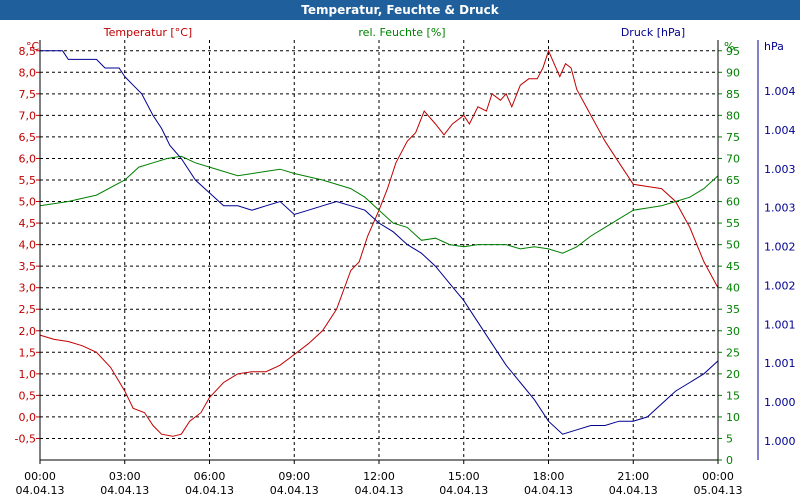 The image size is (800, 500). What do you see at coordinates (28, 309) in the screenshot?
I see `temp-tick-label: 2,5` at bounding box center [28, 309].